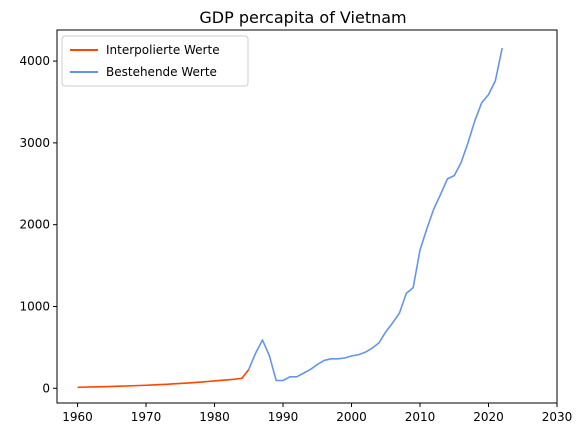 Image resolution: width=578 pixels, height=435 pixels. What do you see at coordinates (302, 17) in the screenshot?
I see `chart-title: GDP percapita of Vietnam` at bounding box center [302, 17].